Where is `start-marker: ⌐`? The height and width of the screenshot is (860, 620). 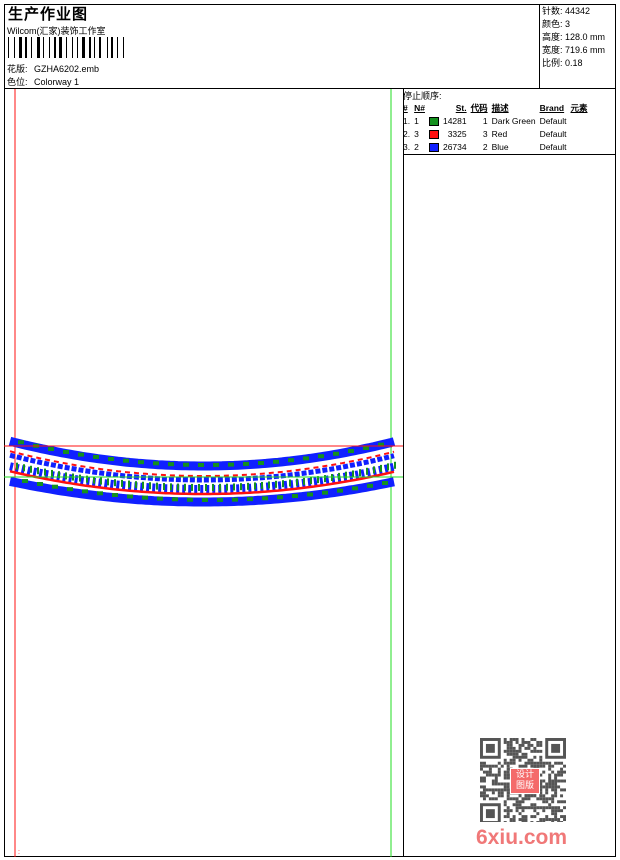 start-marker: ⌐ is located at coordinates (393, 446).